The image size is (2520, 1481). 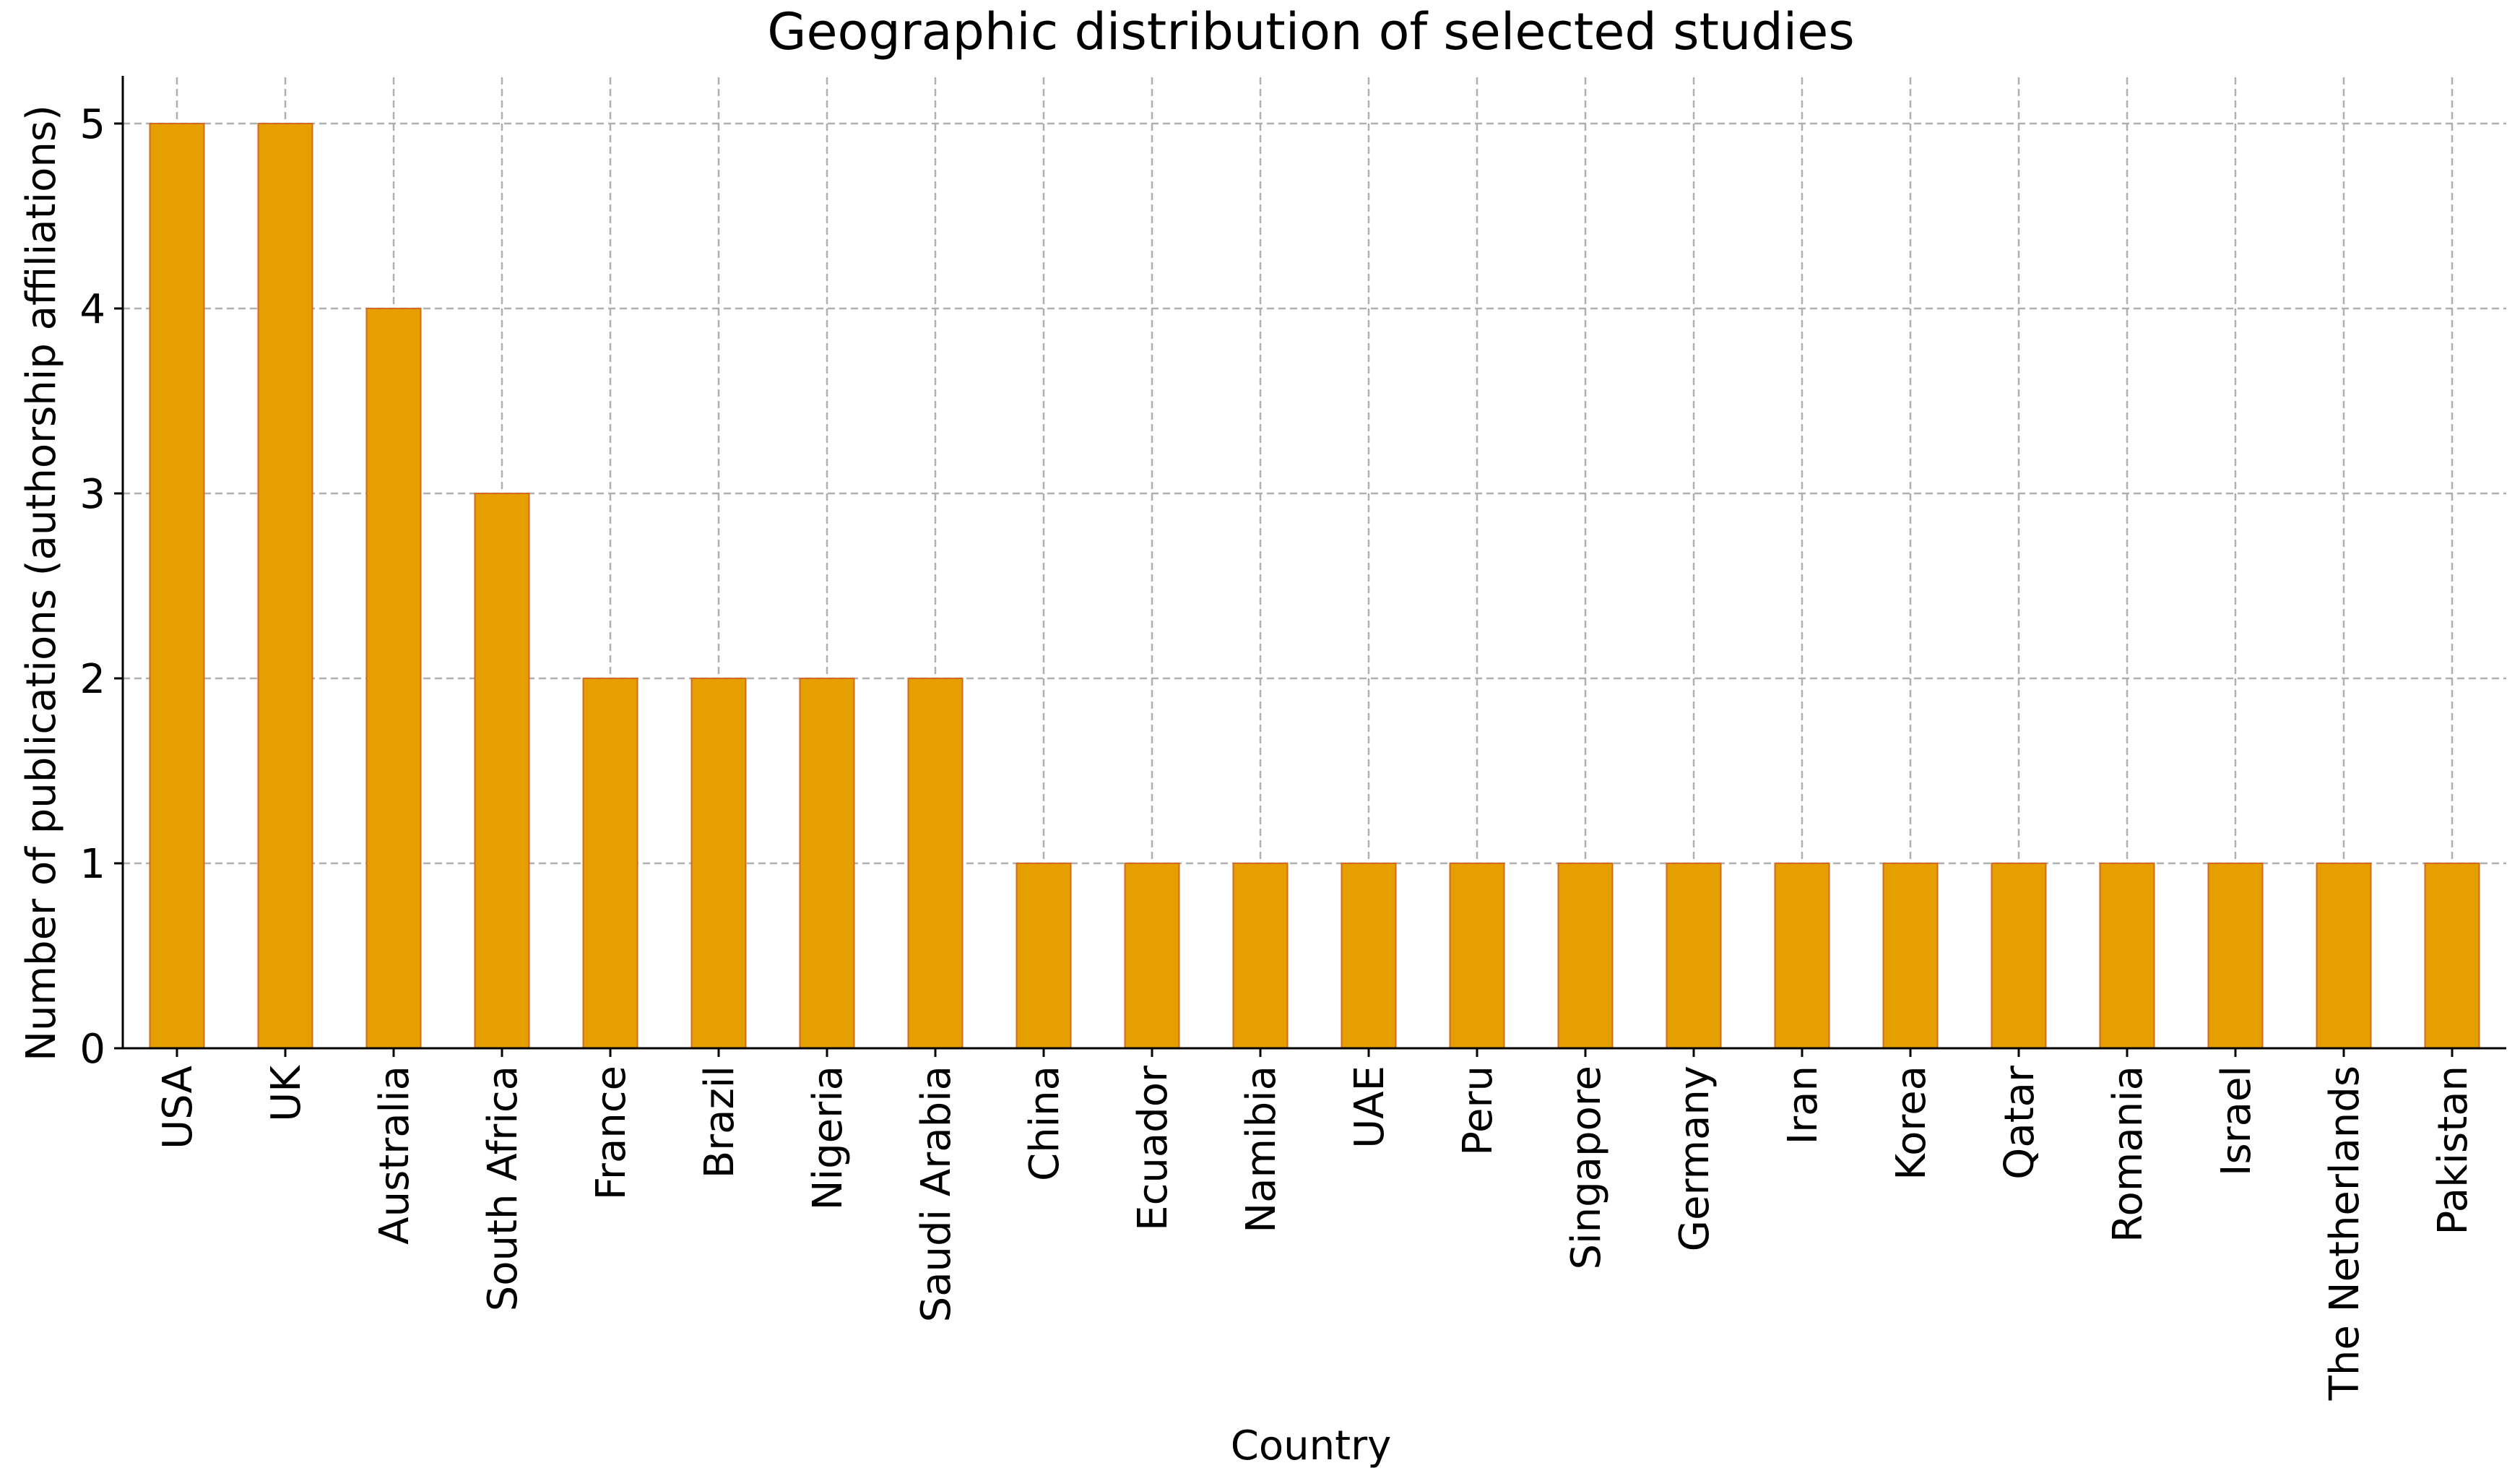 I want to click on x-tick-label: Peru, so click(x=1478, y=1111).